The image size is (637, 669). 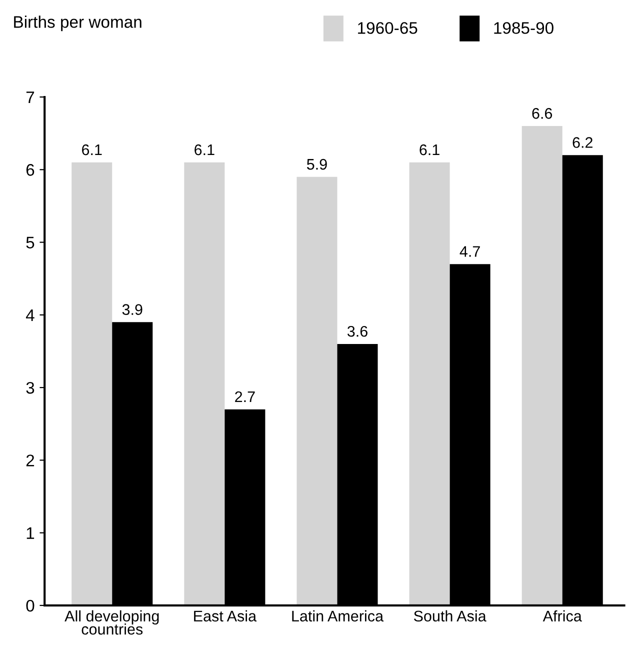 What do you see at coordinates (357, 331) in the screenshot?
I see `data-label: 3.6` at bounding box center [357, 331].